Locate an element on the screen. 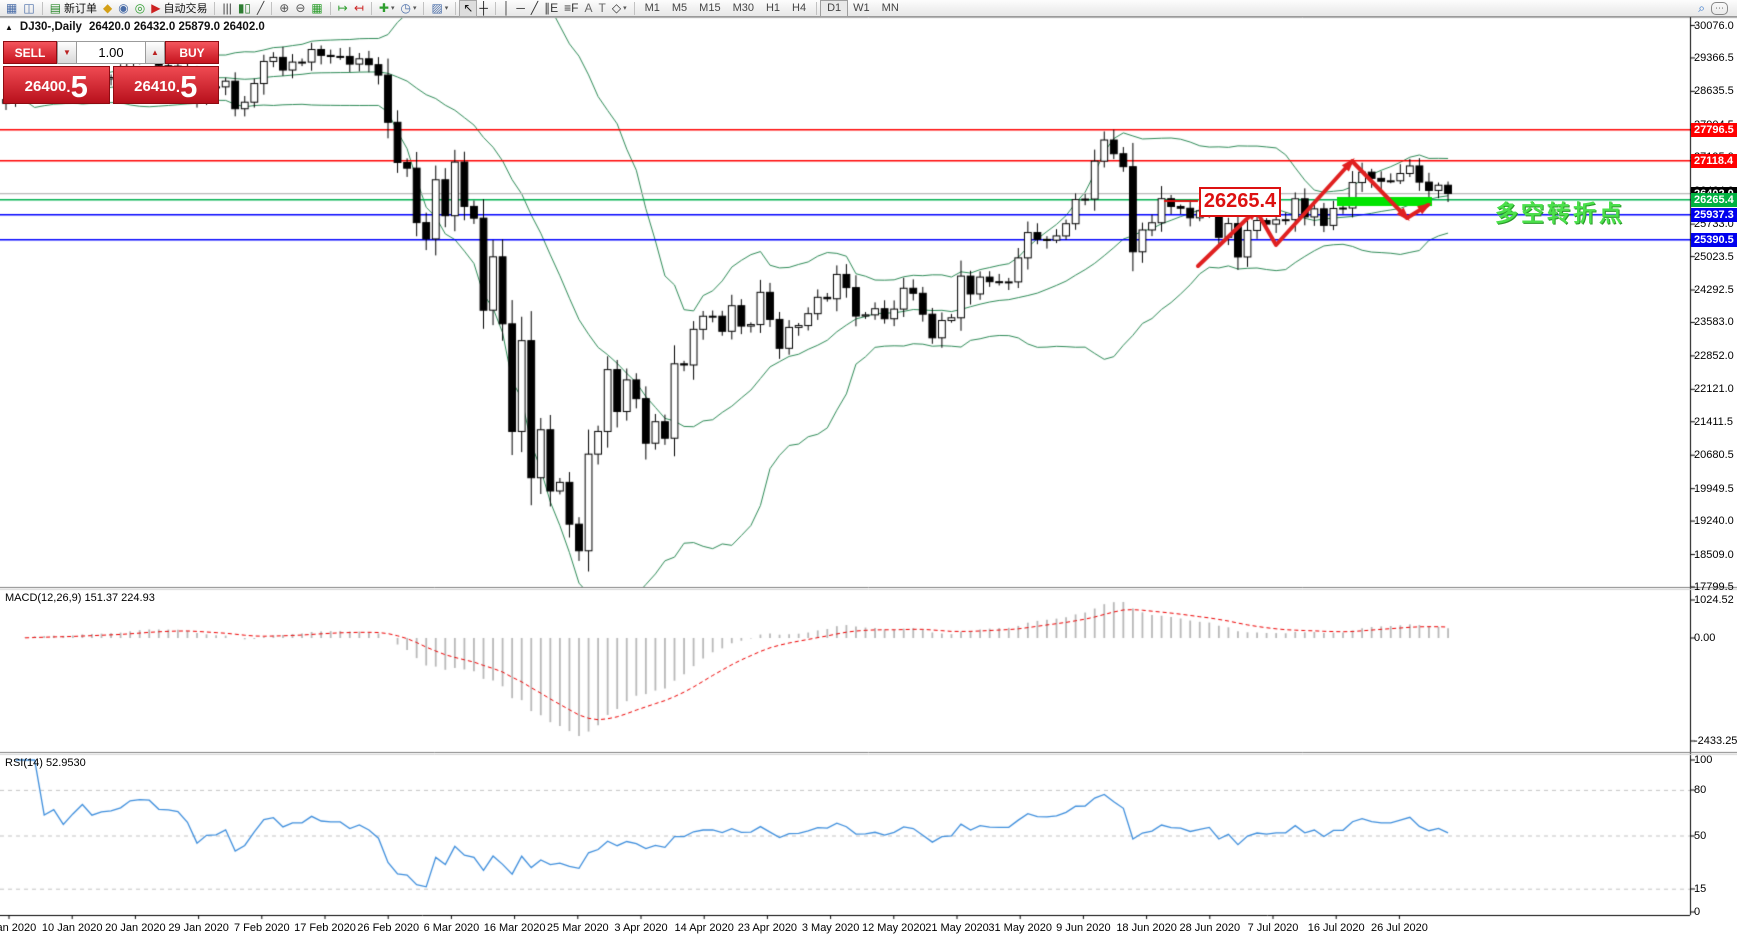 Image resolution: width=1737 pixels, height=943 pixels. templates-icon: ▨ ▾ is located at coordinates (439, 8).